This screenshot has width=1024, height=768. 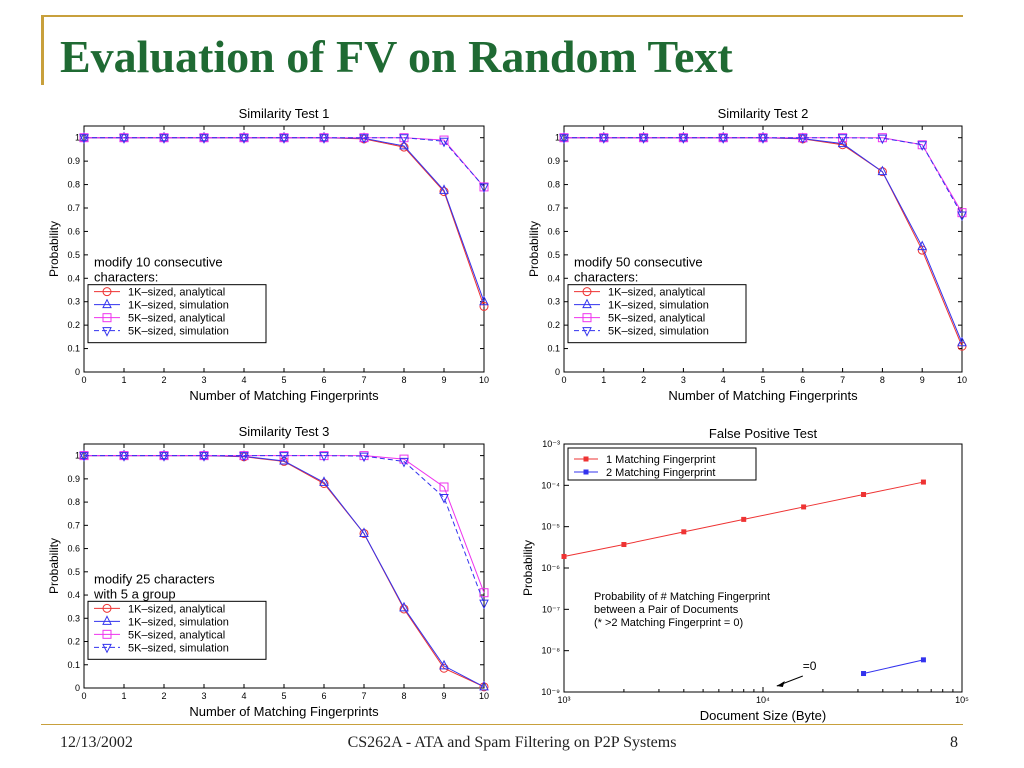 What do you see at coordinates (154, 578) in the screenshot?
I see `annotation-text: modify 25 characters` at bounding box center [154, 578].